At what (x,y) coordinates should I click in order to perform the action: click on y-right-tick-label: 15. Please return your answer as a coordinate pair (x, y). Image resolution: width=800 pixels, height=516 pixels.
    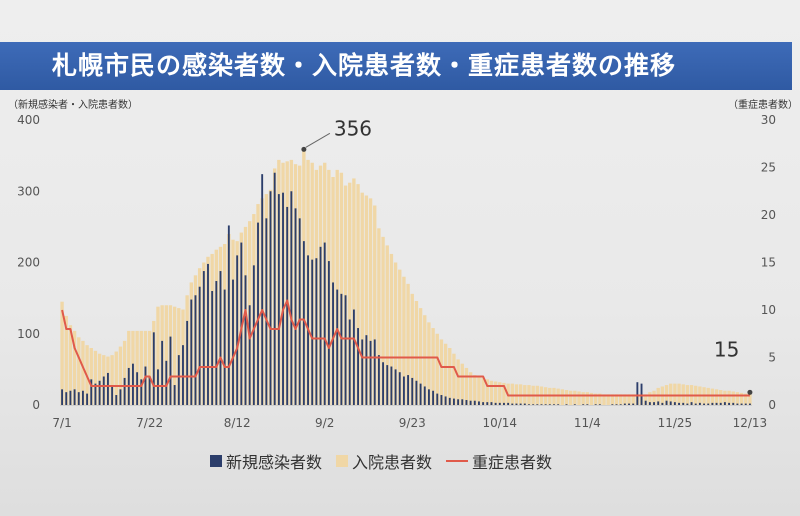
    Looking at the image, I should click on (768, 263).